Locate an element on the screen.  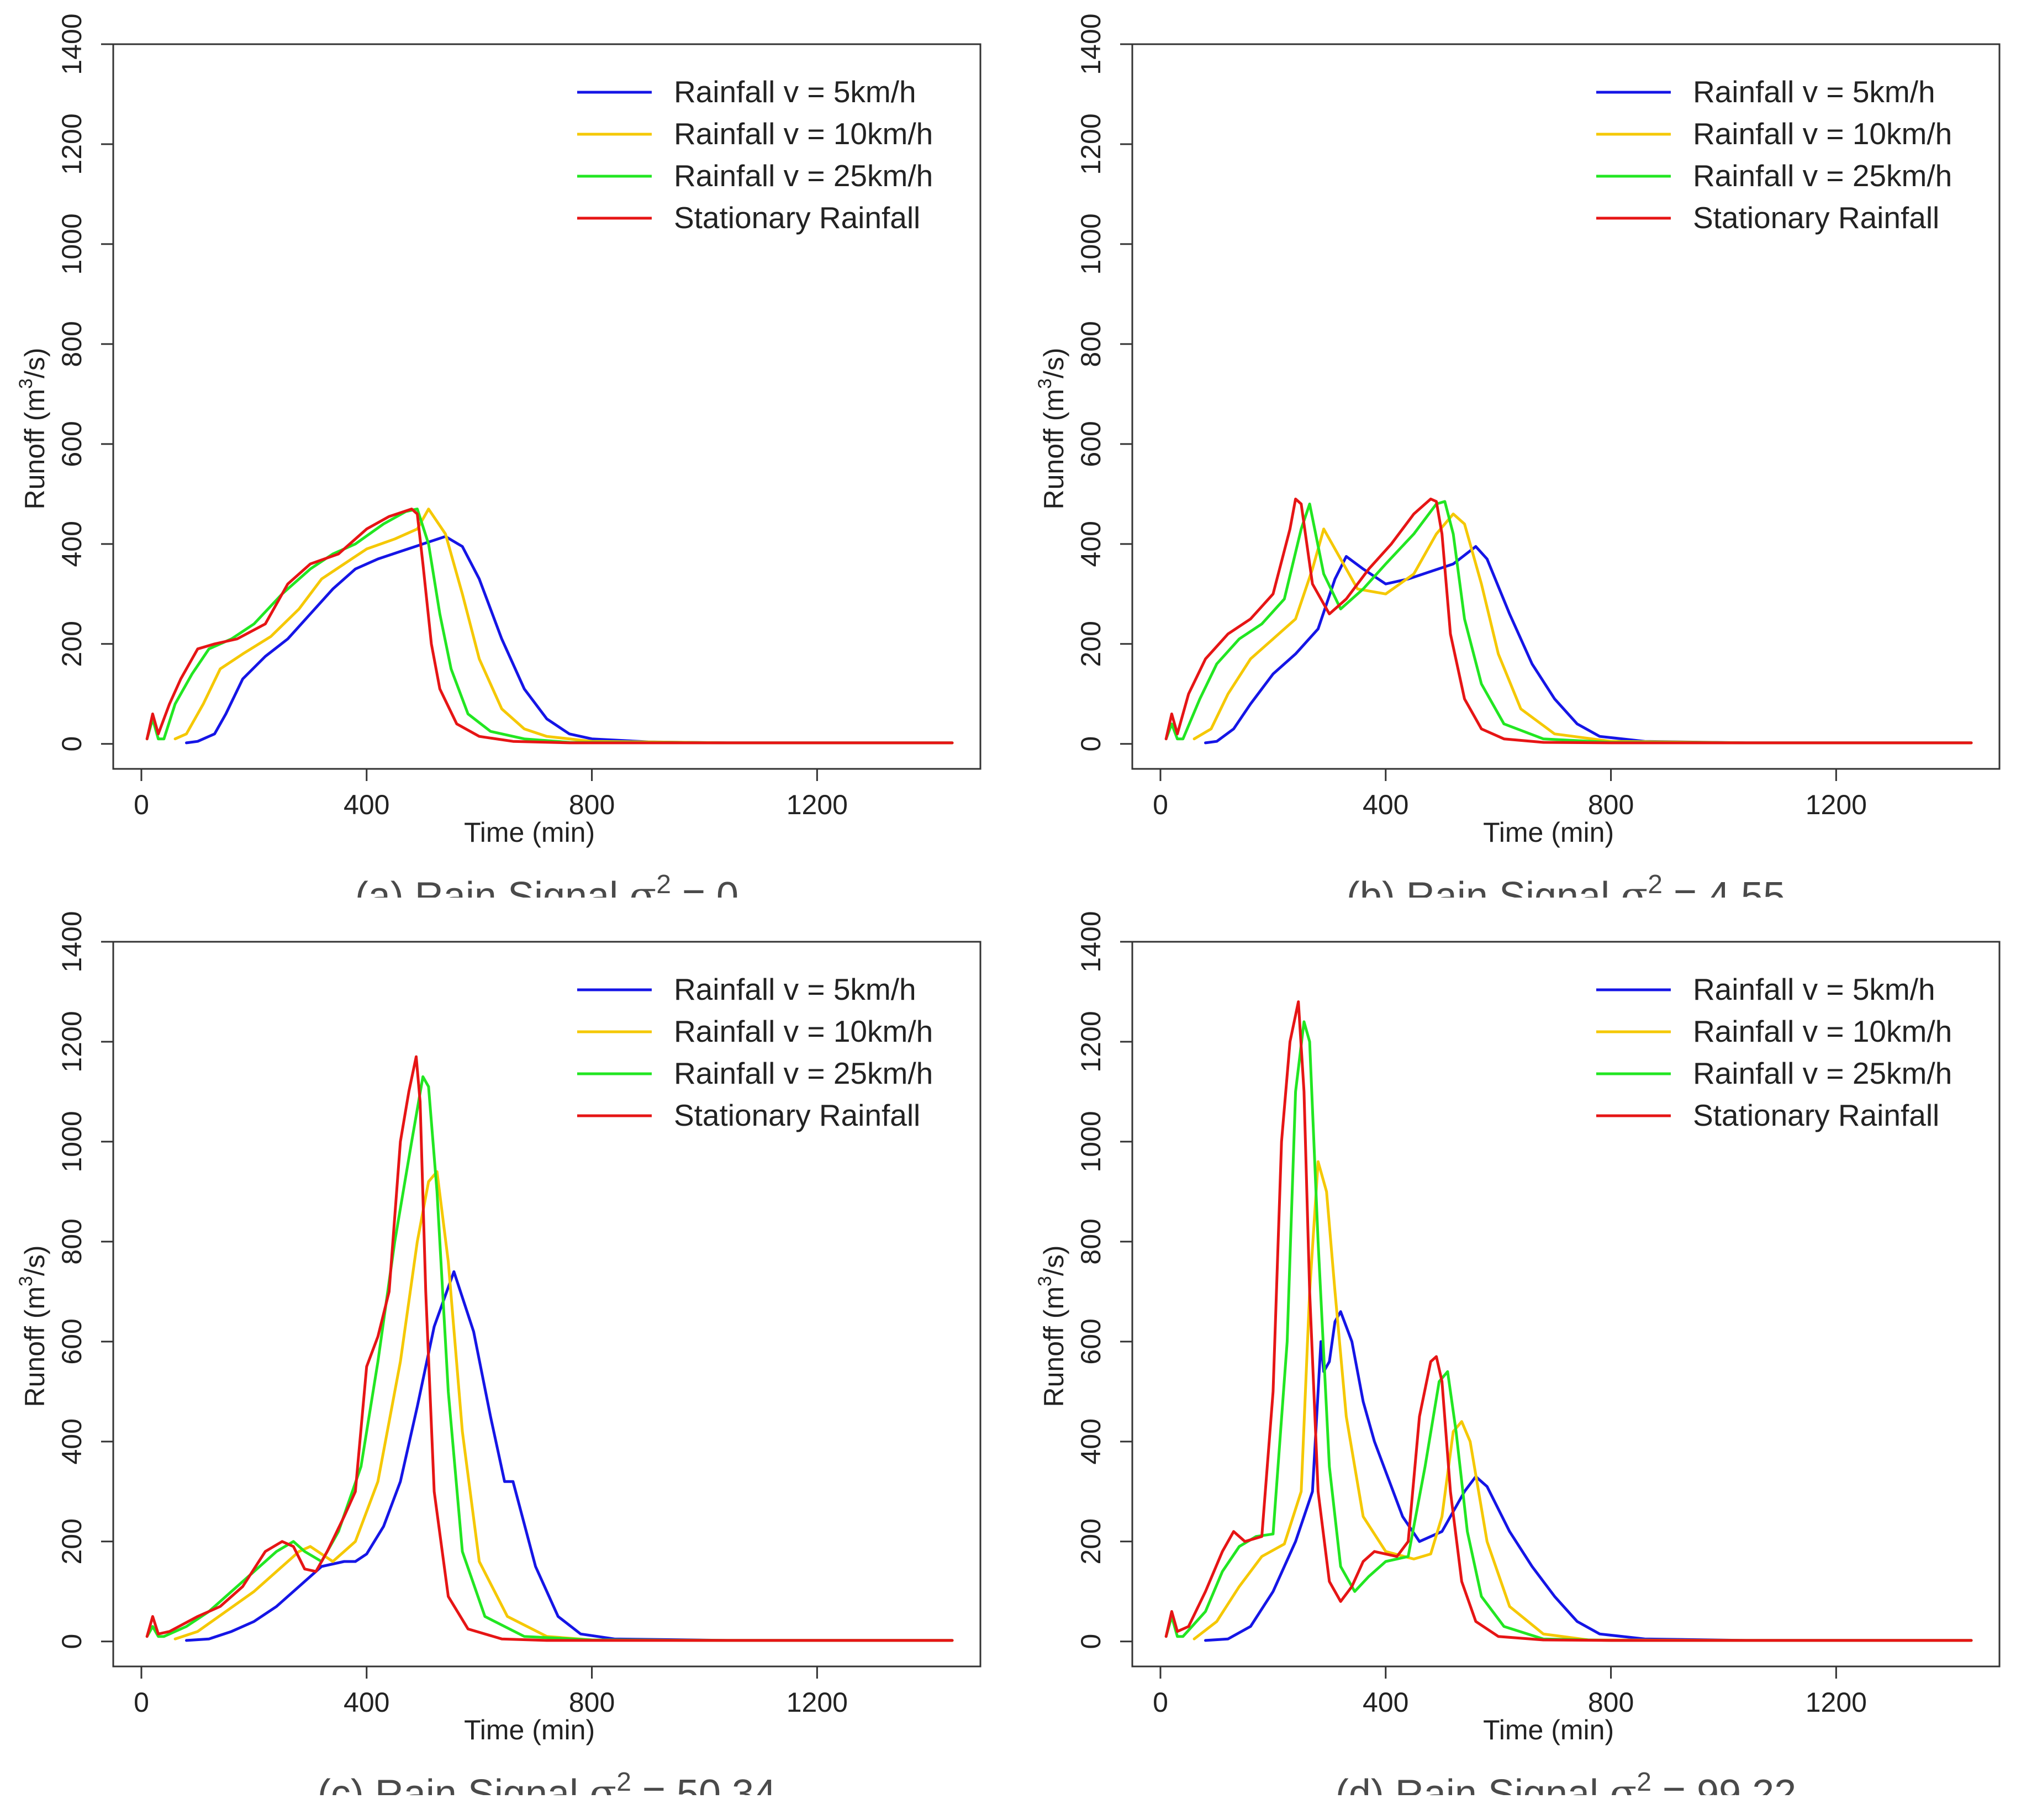
caption-suffix: = 4.55 is located at coordinates (1724, 886).